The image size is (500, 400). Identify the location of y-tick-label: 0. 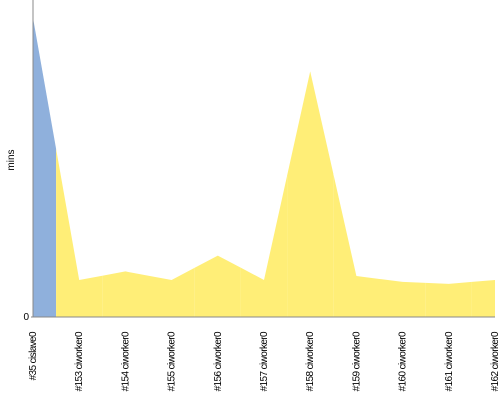
(26, 317).